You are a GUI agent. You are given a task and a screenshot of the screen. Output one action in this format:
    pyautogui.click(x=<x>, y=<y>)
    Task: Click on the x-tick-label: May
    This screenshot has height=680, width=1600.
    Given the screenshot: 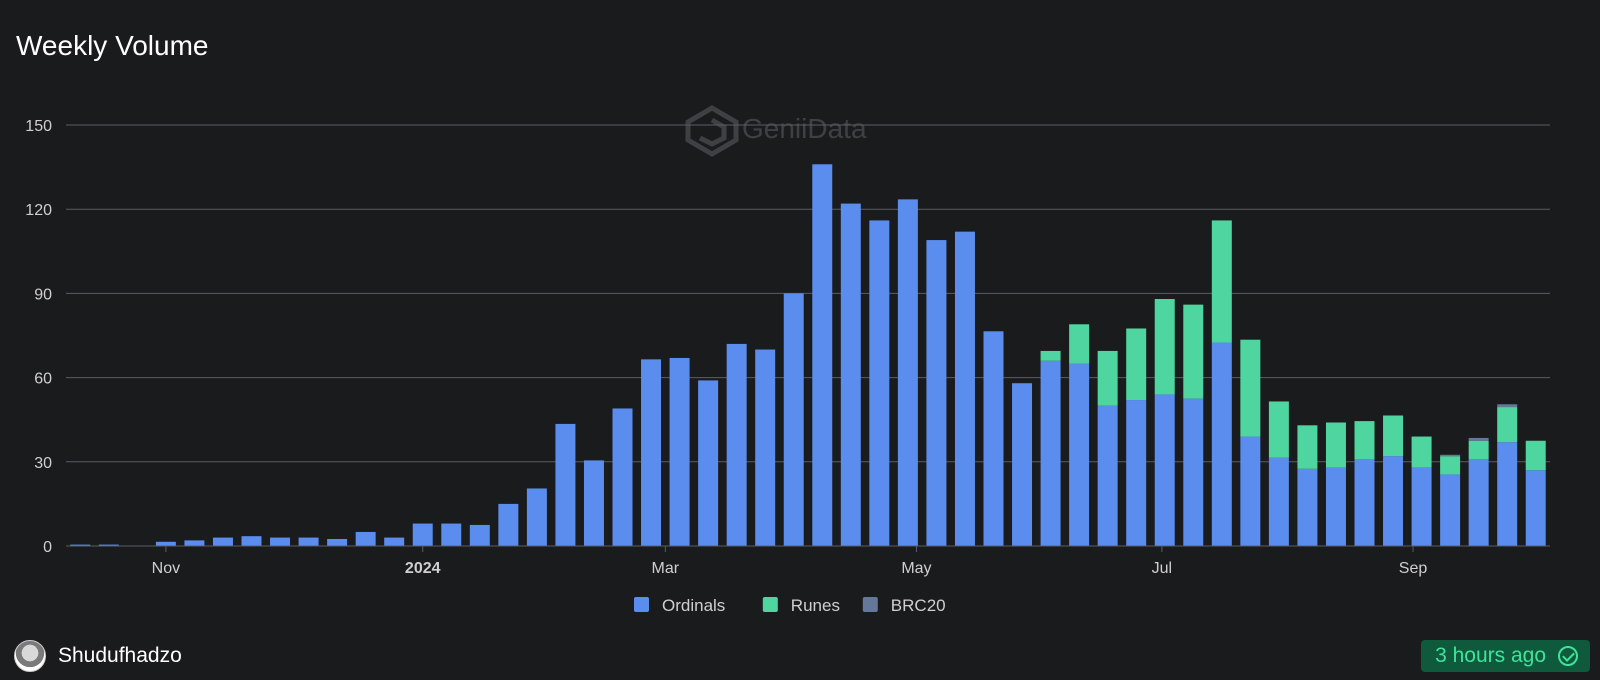 What is the action you would take?
    pyautogui.click(x=916, y=568)
    